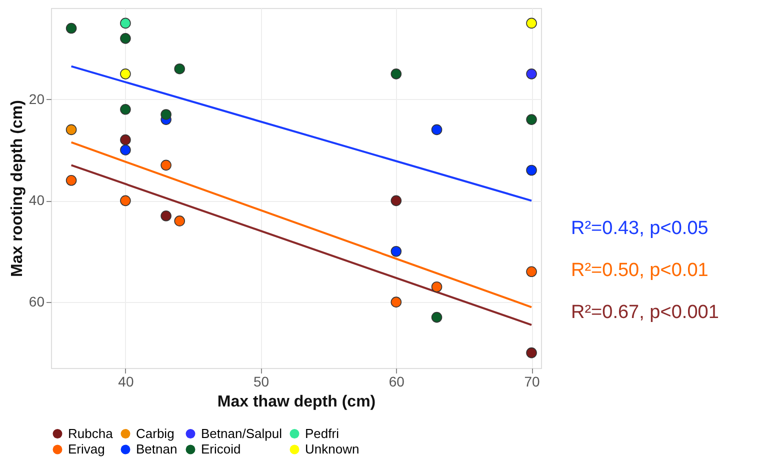  What do you see at coordinates (396, 382) in the screenshot?
I see `x-tick-label: 60` at bounding box center [396, 382].